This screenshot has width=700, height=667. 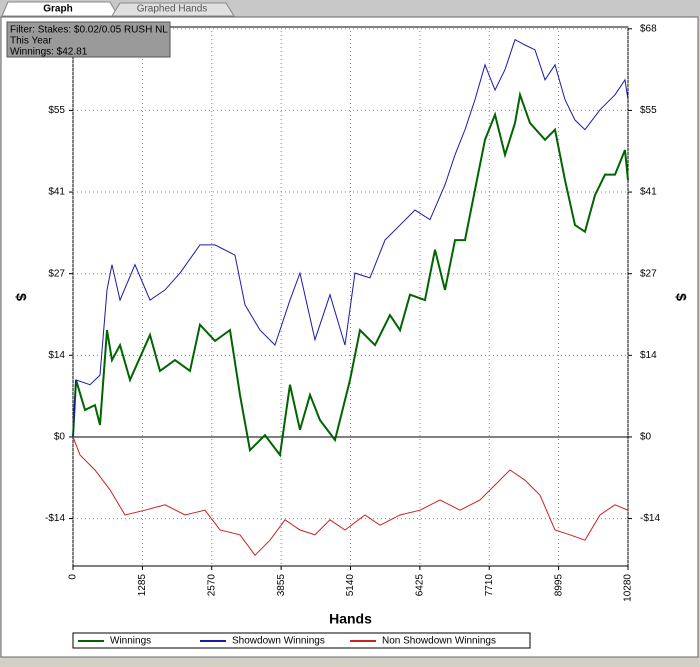 I want to click on y-tick-label: $27, so click(x=56, y=273).